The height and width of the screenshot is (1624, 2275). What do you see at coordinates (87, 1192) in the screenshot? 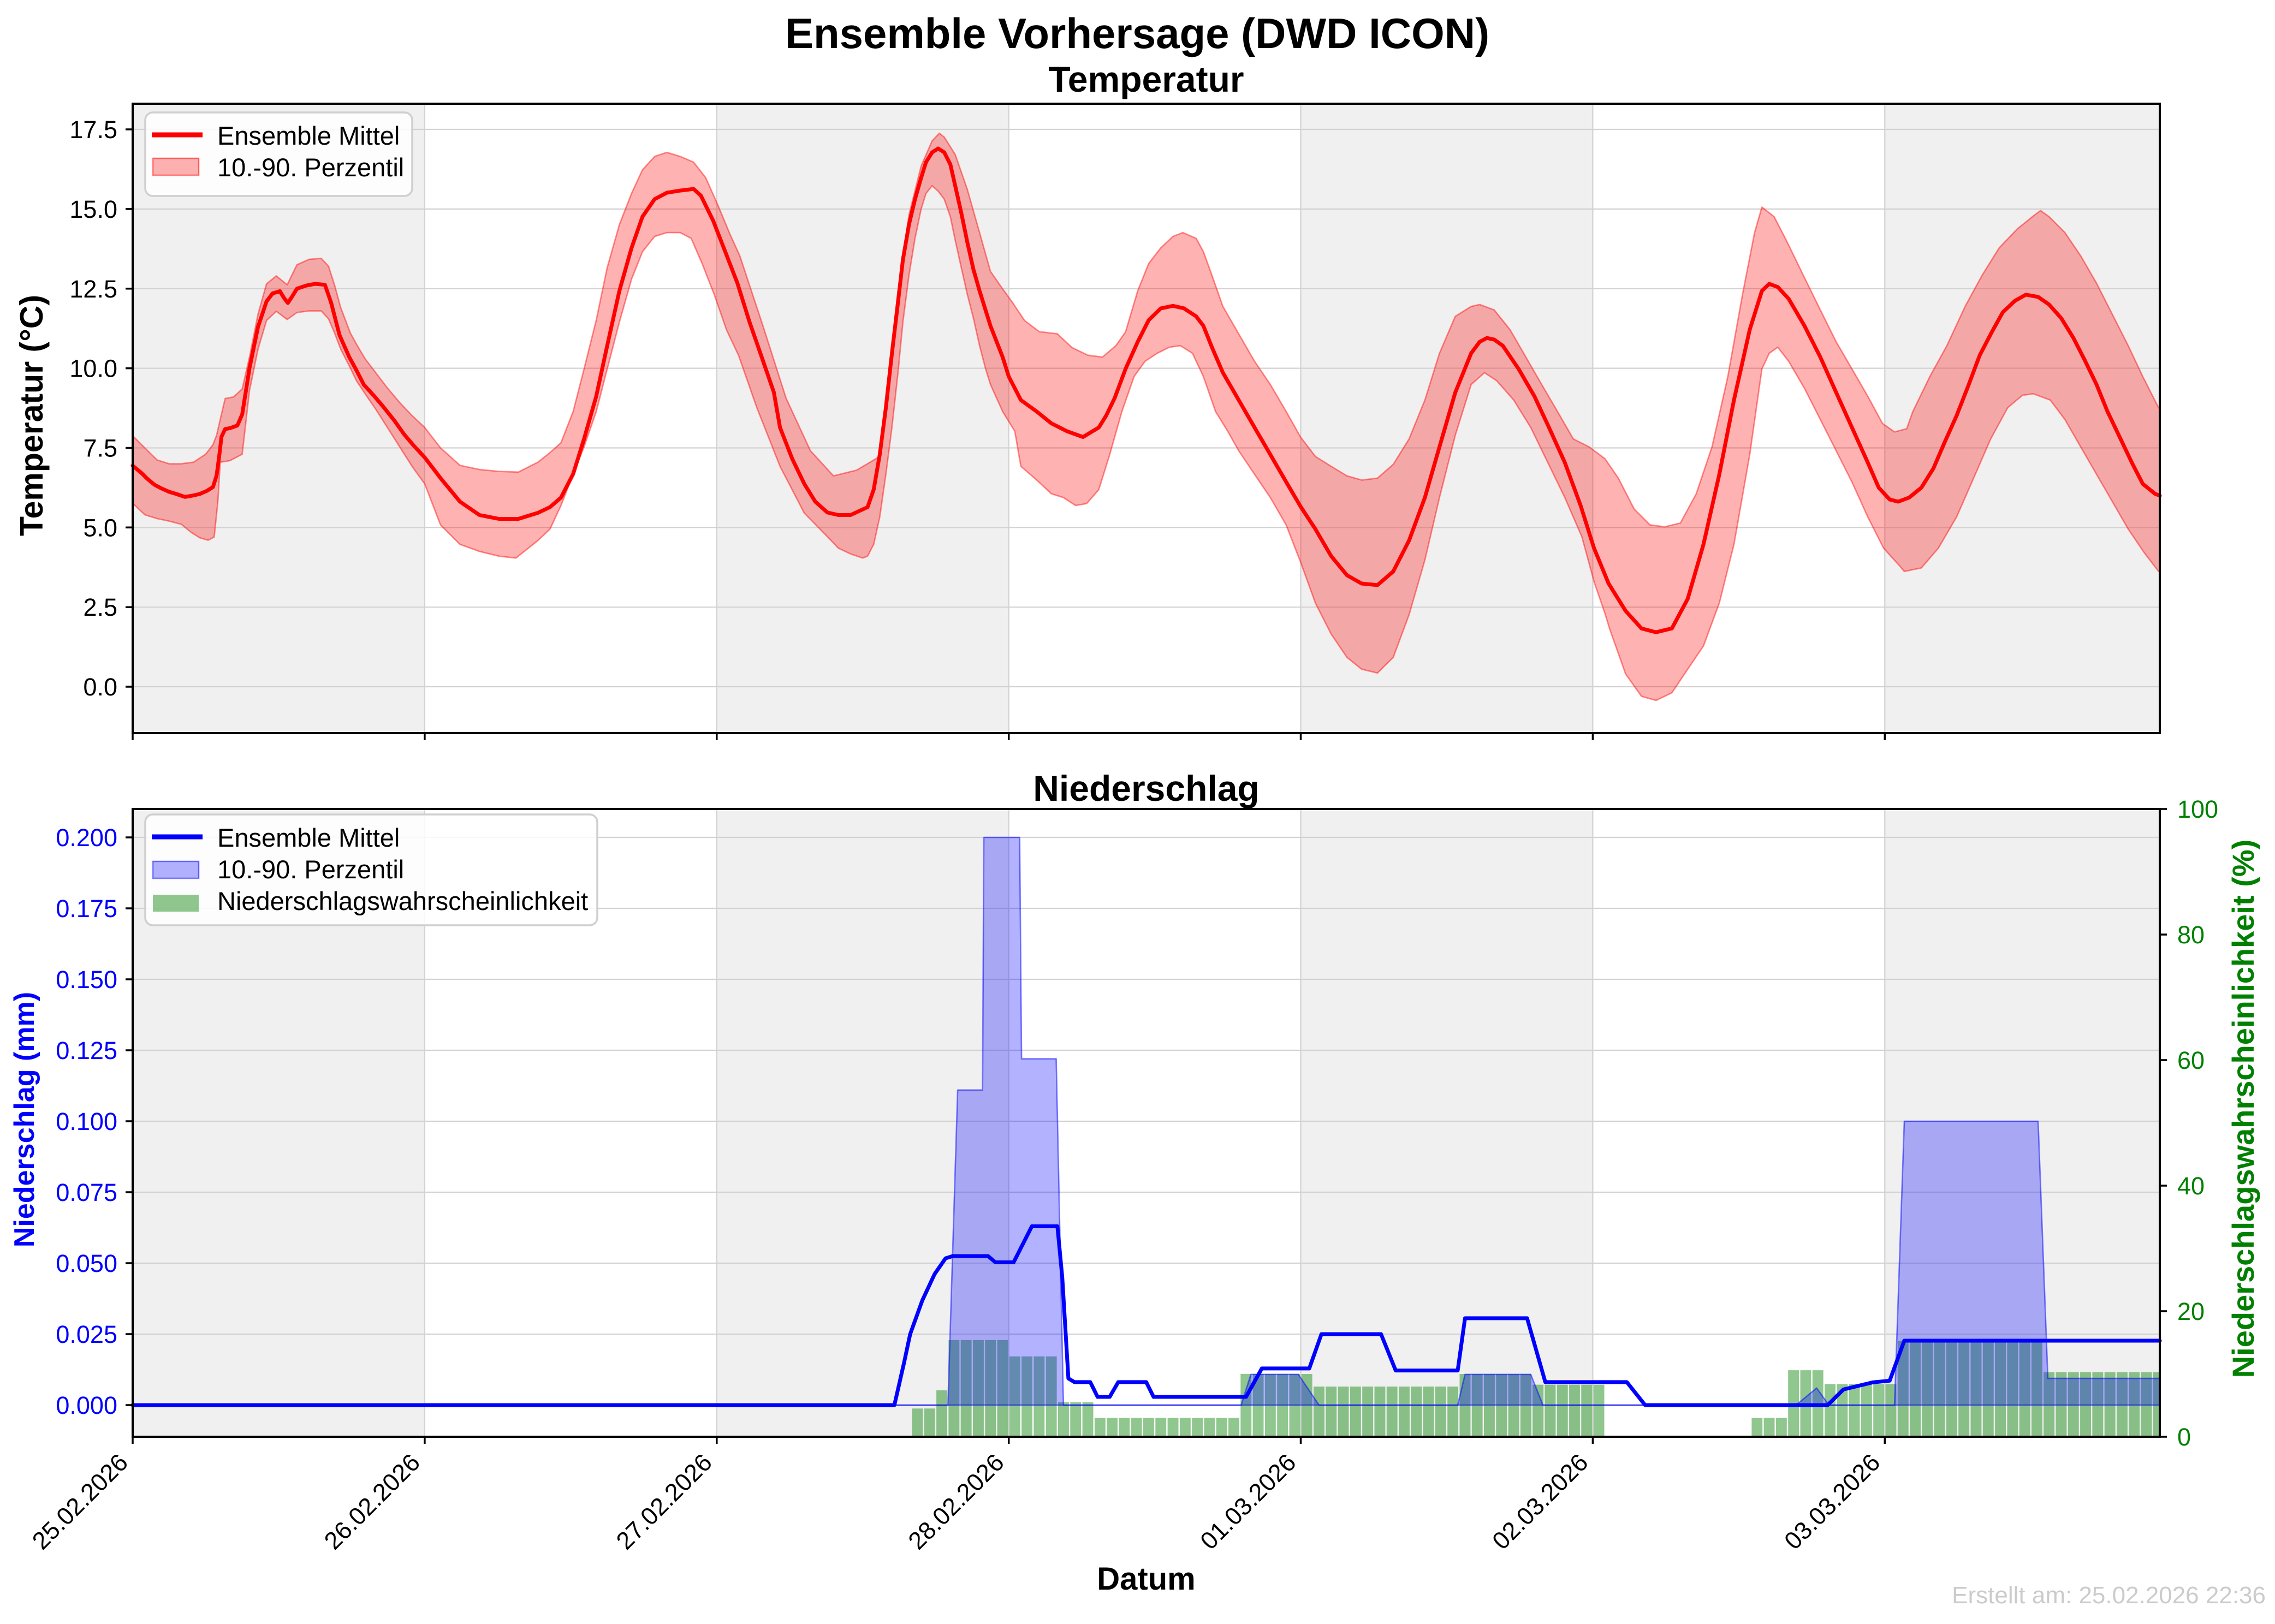
I see `svg-text: 0.075` at bounding box center [87, 1192].